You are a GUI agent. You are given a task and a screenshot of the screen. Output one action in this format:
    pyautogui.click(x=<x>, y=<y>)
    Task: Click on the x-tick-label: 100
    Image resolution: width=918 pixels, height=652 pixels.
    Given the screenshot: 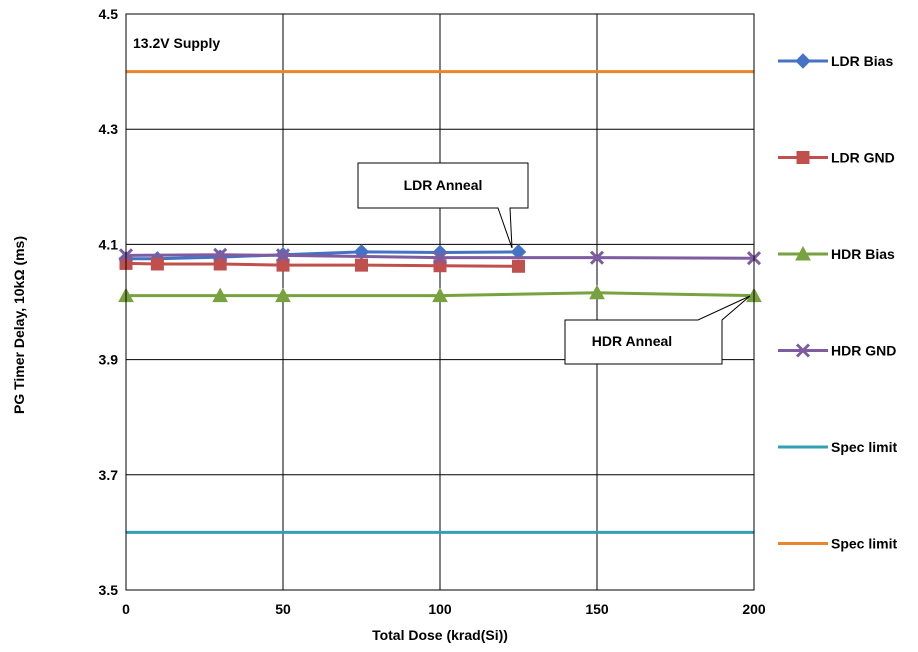 What is the action you would take?
    pyautogui.click(x=440, y=609)
    